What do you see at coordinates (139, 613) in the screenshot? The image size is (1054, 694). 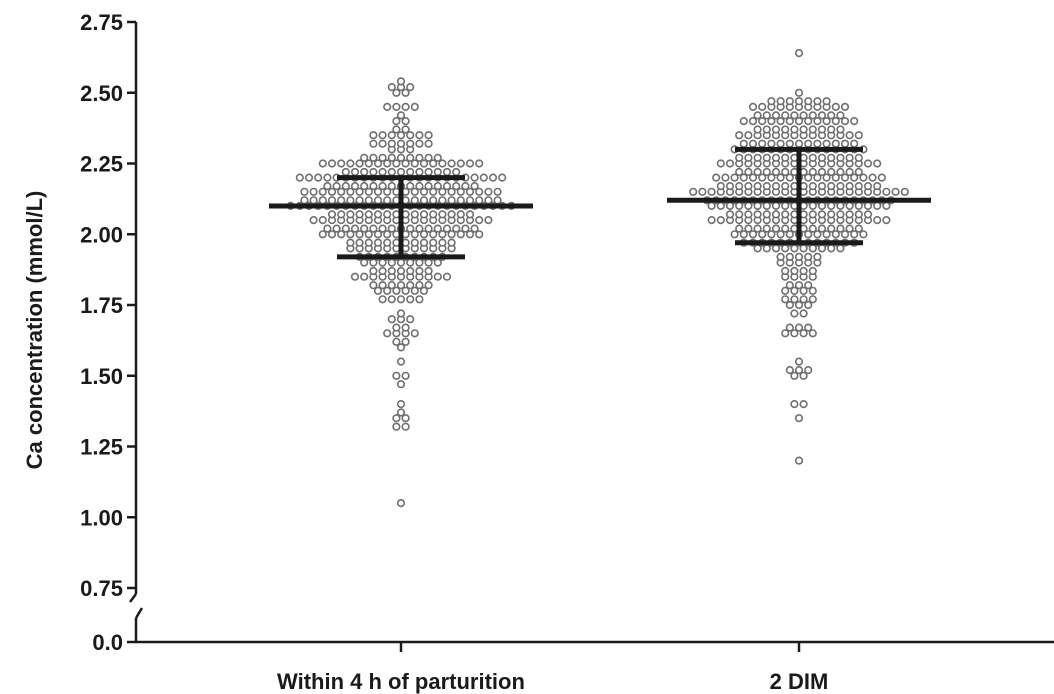 I see `axis-break-lower` at bounding box center [139, 613].